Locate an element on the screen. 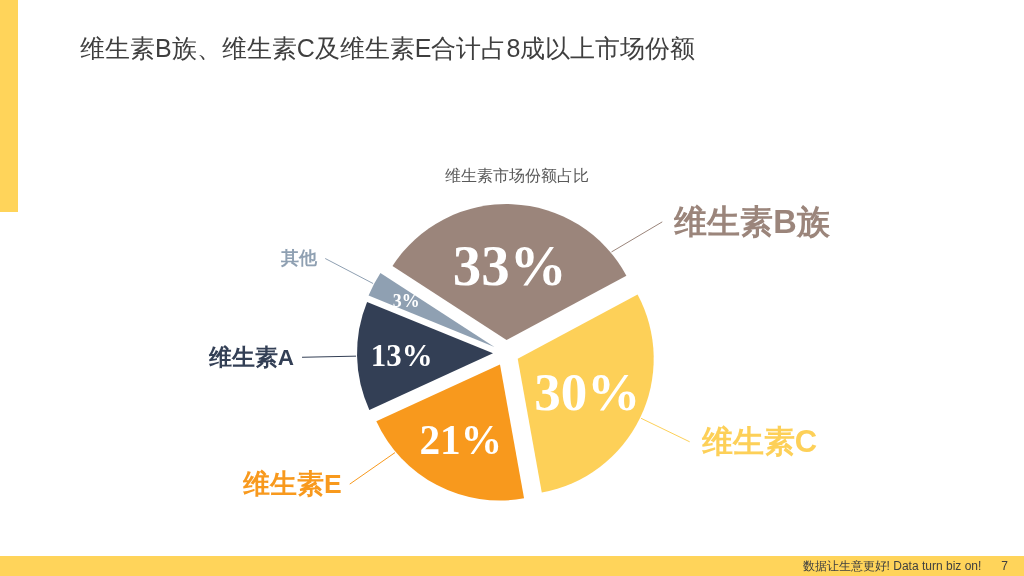 The width and height of the screenshot is (1024, 576). title: 维生素B族、维生素C及维生素E合计占8成以上市场份额 is located at coordinates (388, 48).